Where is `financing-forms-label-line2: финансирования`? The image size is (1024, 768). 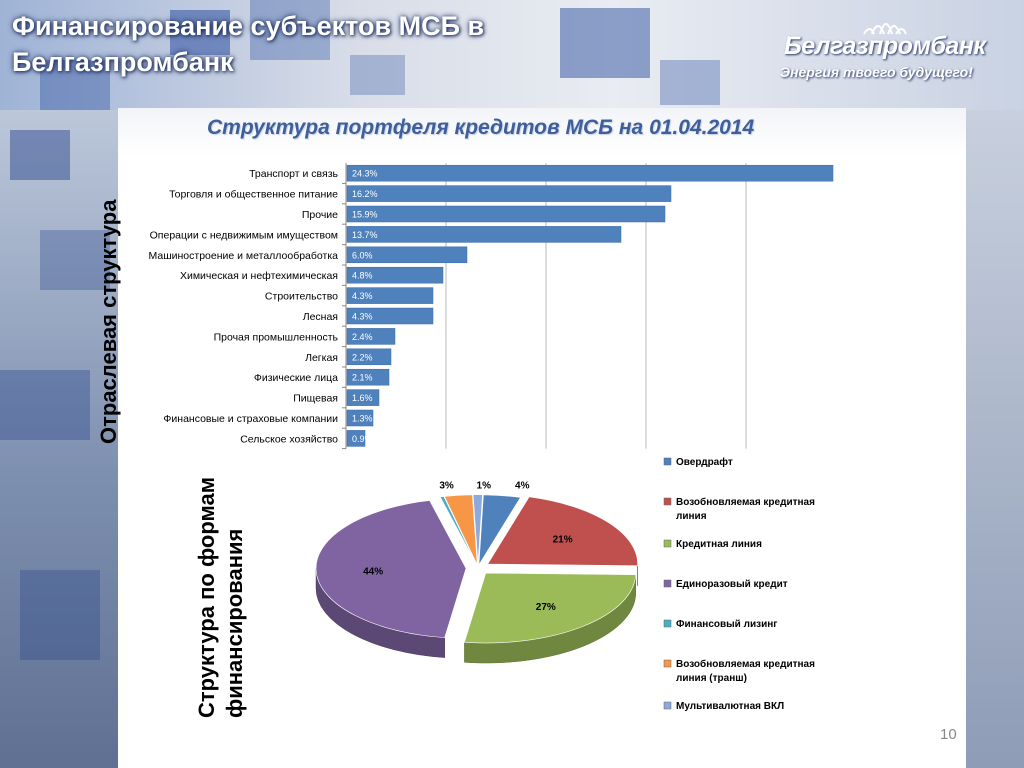 financing-forms-label-line2: финансирования is located at coordinates (234, 623).